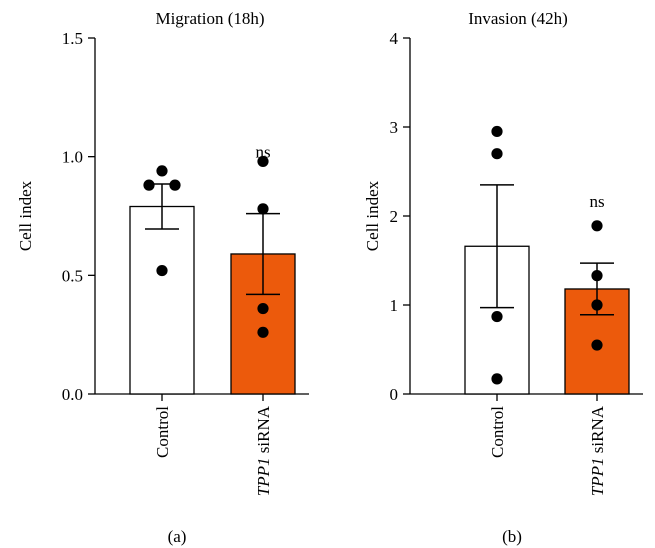 The height and width of the screenshot is (548, 655). Describe the element at coordinates (72, 38) in the screenshot. I see `y-tick-label: 1.5` at that location.